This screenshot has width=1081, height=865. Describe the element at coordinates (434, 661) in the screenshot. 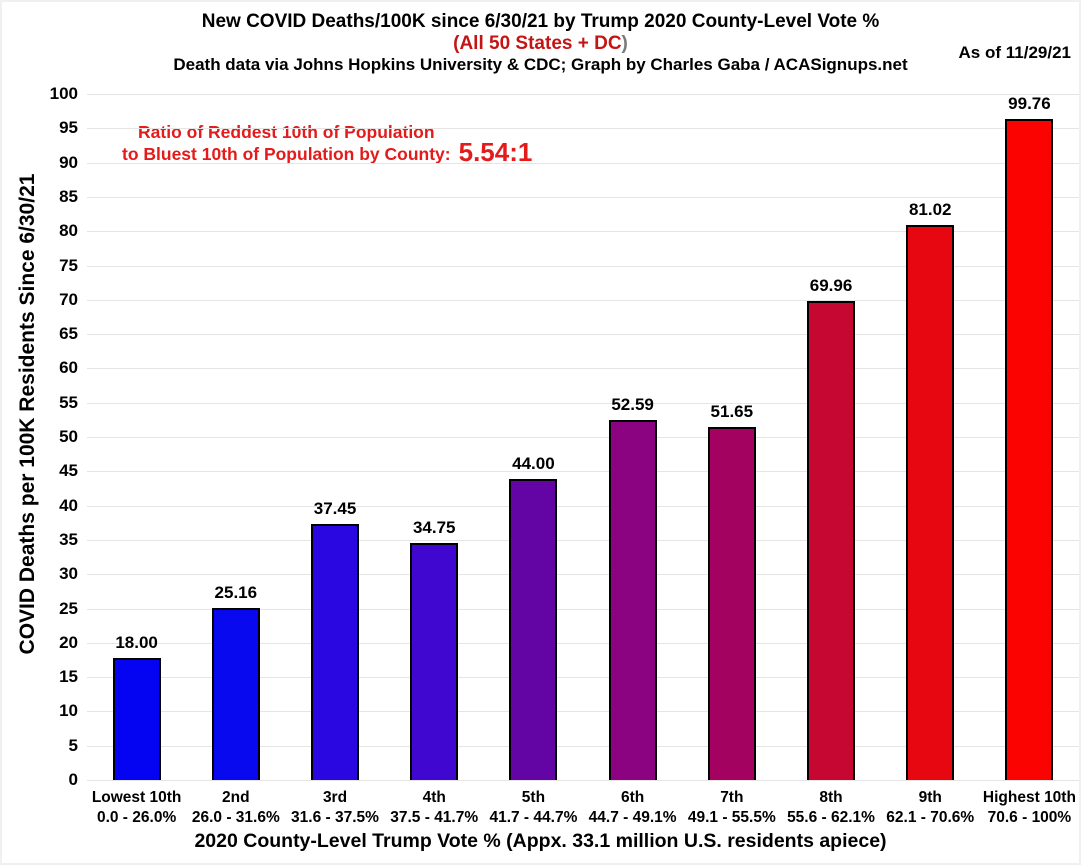

I see `bar-4th` at that location.